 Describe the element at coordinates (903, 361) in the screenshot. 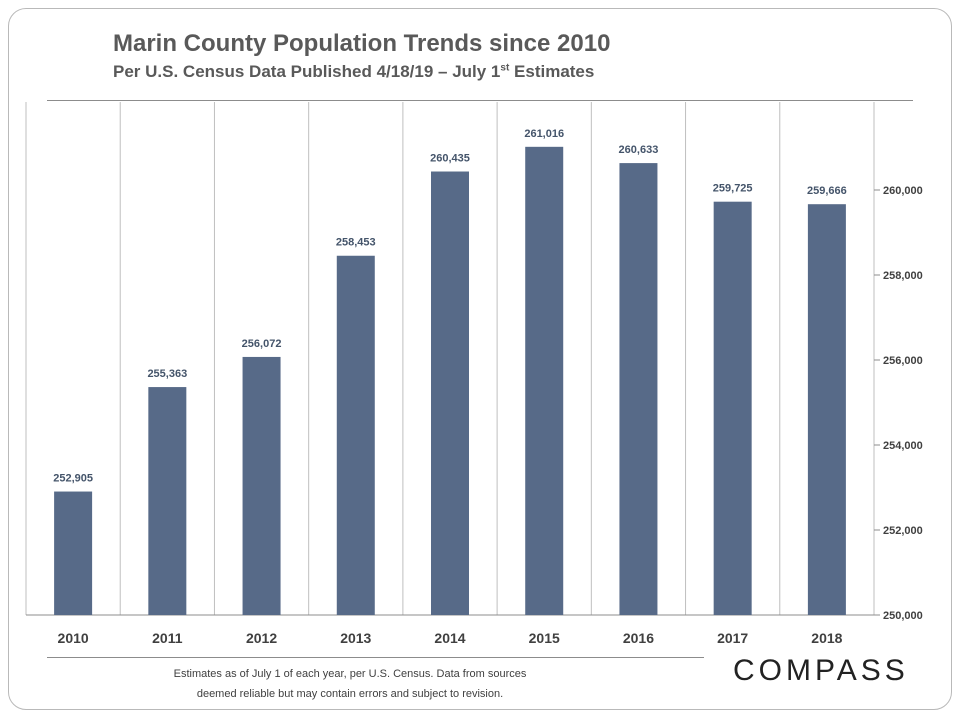

I see `y-tick-label: 256,000` at that location.